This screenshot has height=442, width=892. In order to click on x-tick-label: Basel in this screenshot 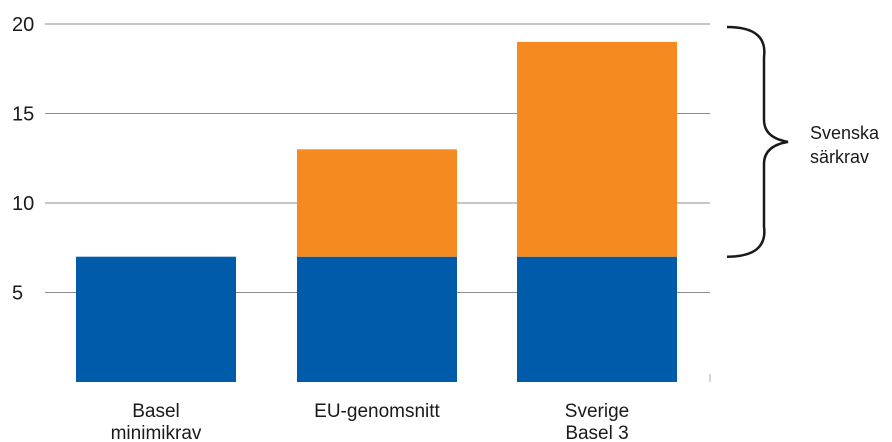, I will do `click(156, 411)`.